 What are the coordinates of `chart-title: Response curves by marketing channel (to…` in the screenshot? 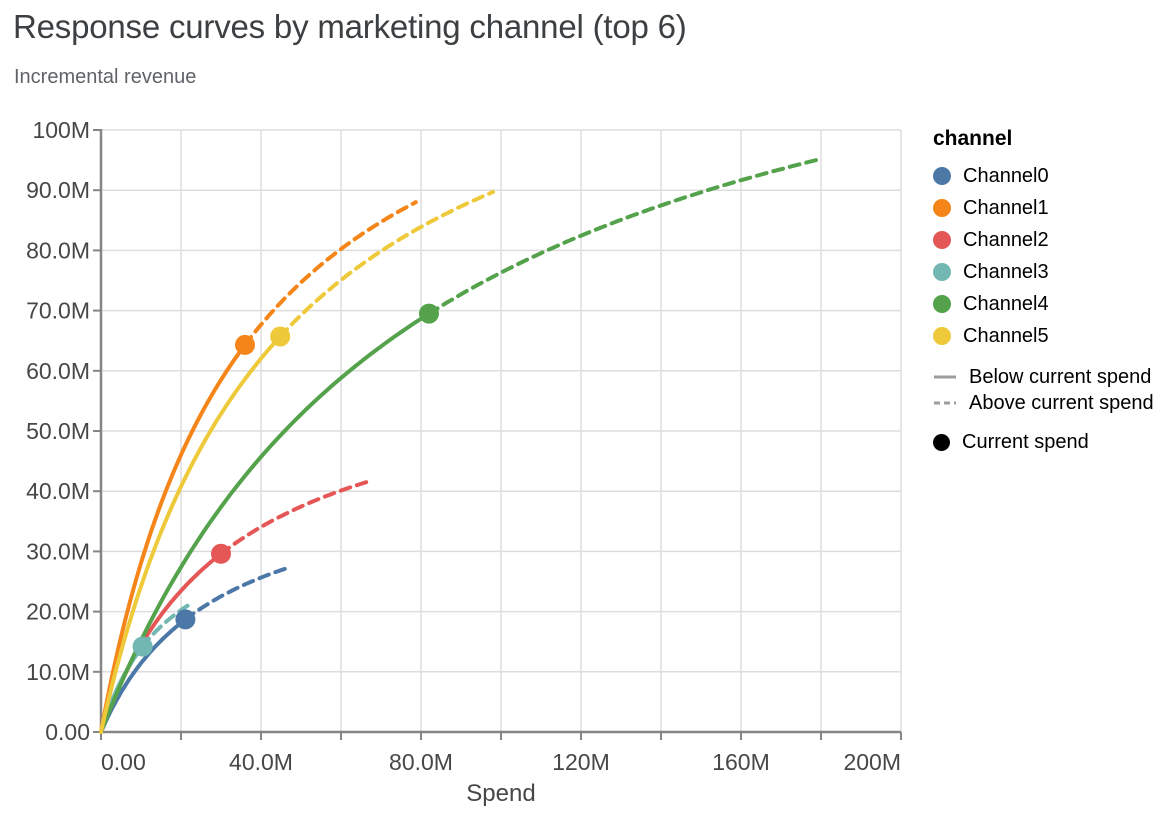 It's located at (350, 26).